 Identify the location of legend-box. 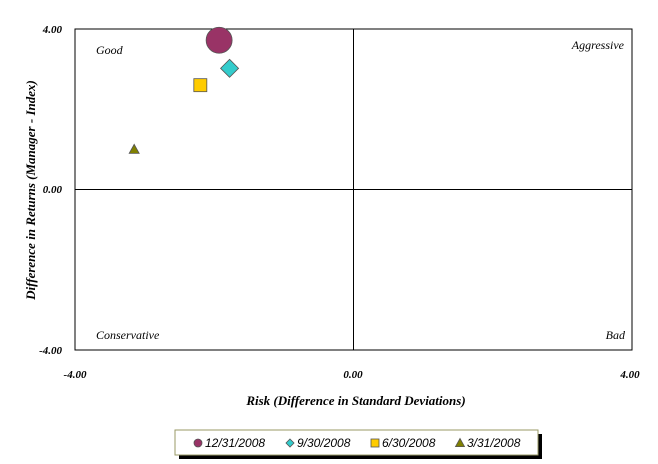
(356, 442).